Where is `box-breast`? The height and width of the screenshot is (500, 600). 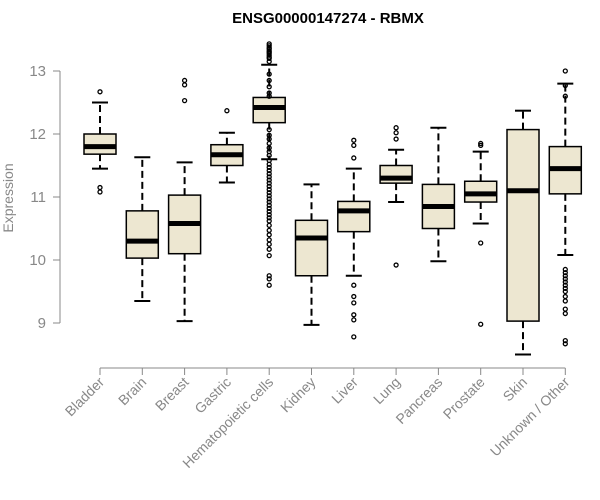
box-breast is located at coordinates (184, 200).